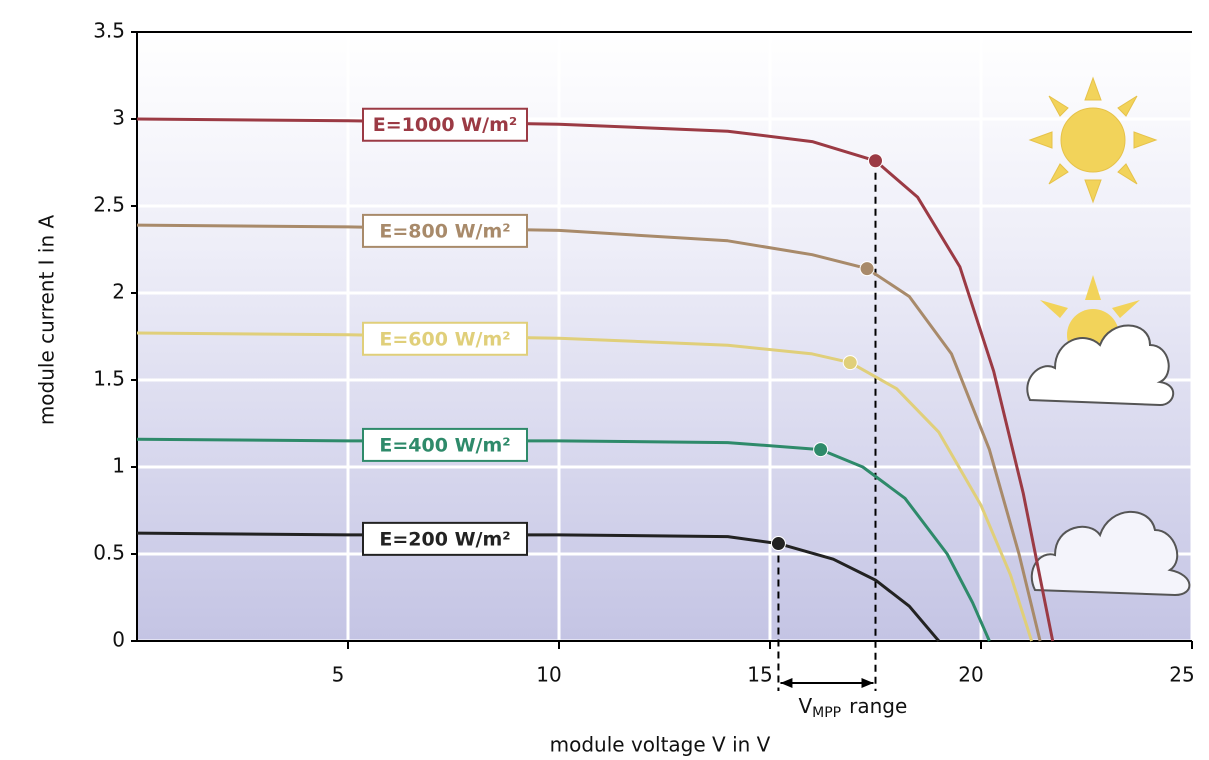 The width and height of the screenshot is (1209, 760). What do you see at coordinates (660, 745) in the screenshot?
I see `x-axis-label: module voltage V in V` at bounding box center [660, 745].